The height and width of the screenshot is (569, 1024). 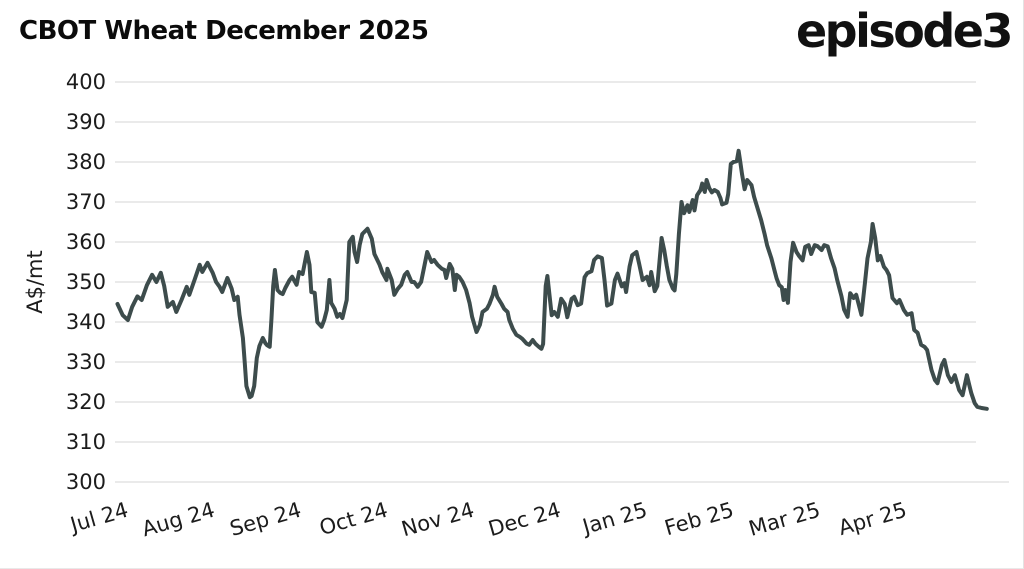 I want to click on chart-title: CBOT Wheat December 2025, so click(x=224, y=31).